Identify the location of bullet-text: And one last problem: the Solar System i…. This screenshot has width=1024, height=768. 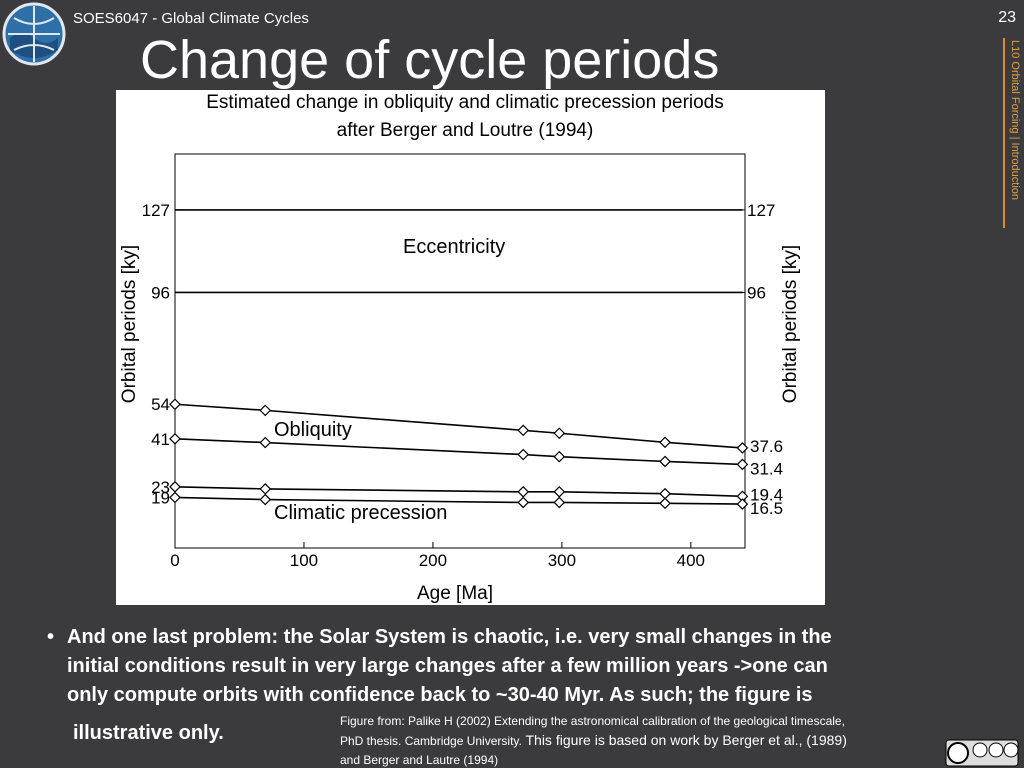
(449, 637).